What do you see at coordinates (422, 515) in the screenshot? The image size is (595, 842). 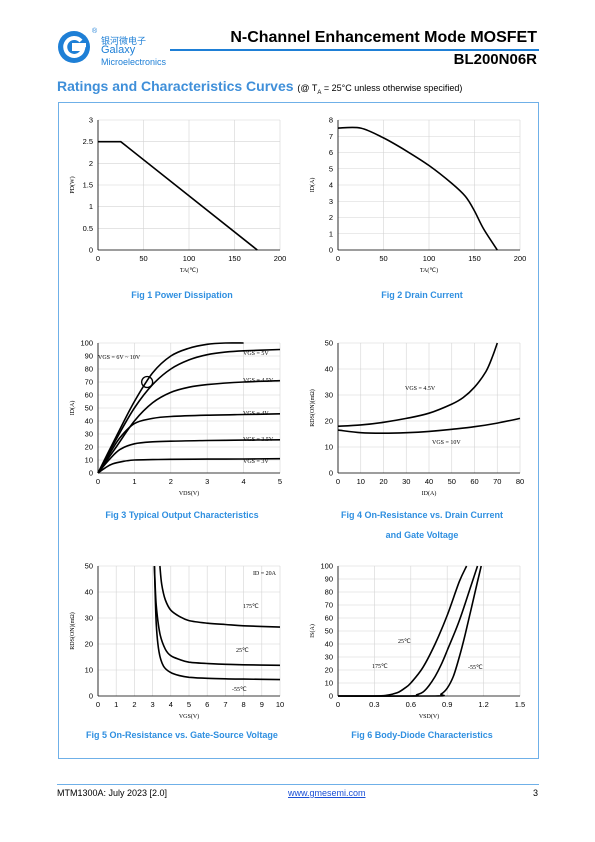 I see `fig4-caption: Fig 4 On-Resistance vs. Drain Current` at bounding box center [422, 515].